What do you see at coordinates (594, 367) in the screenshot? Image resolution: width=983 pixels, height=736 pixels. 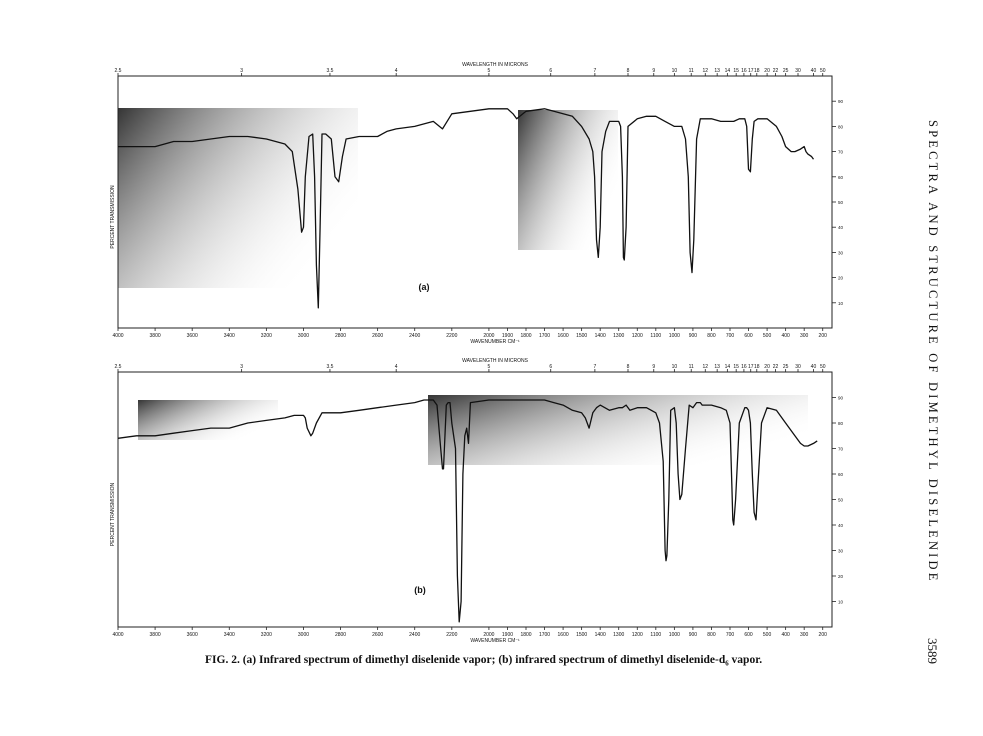 I see `x2-tick-label: 7` at bounding box center [594, 367].